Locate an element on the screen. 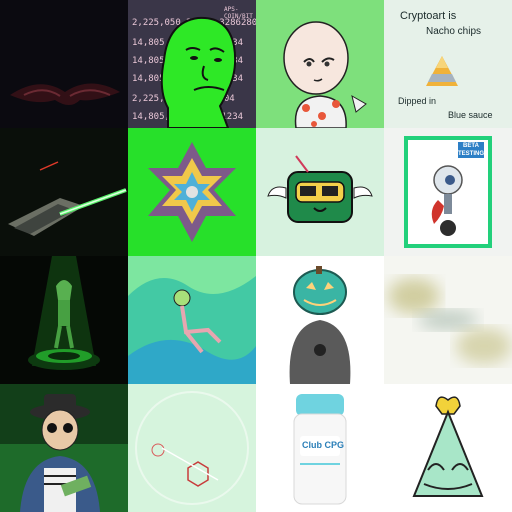  cone-character-illustration is located at coordinates (448, 448).